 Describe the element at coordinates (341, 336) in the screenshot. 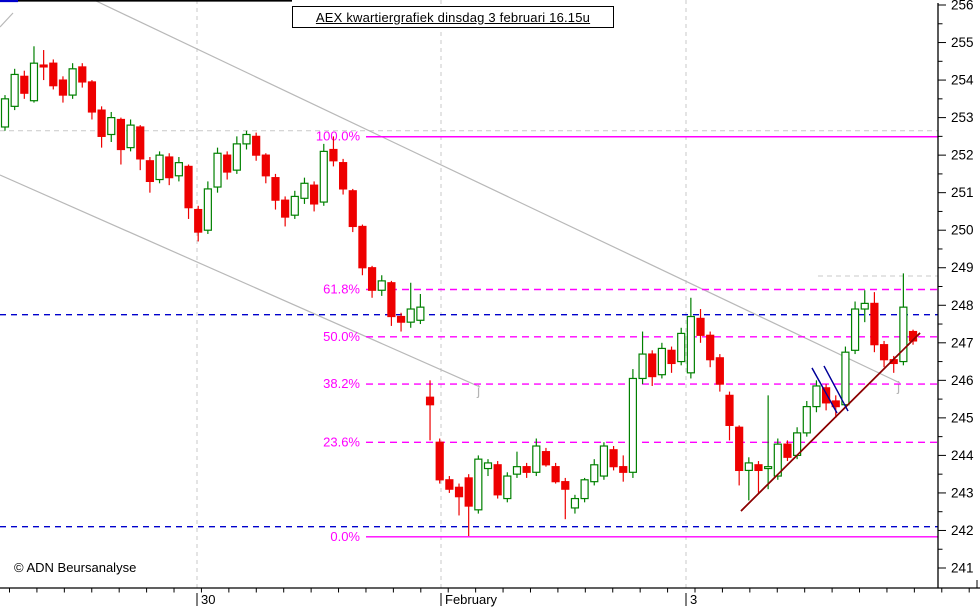

I see `fibonacci-label: 50.0%` at that location.